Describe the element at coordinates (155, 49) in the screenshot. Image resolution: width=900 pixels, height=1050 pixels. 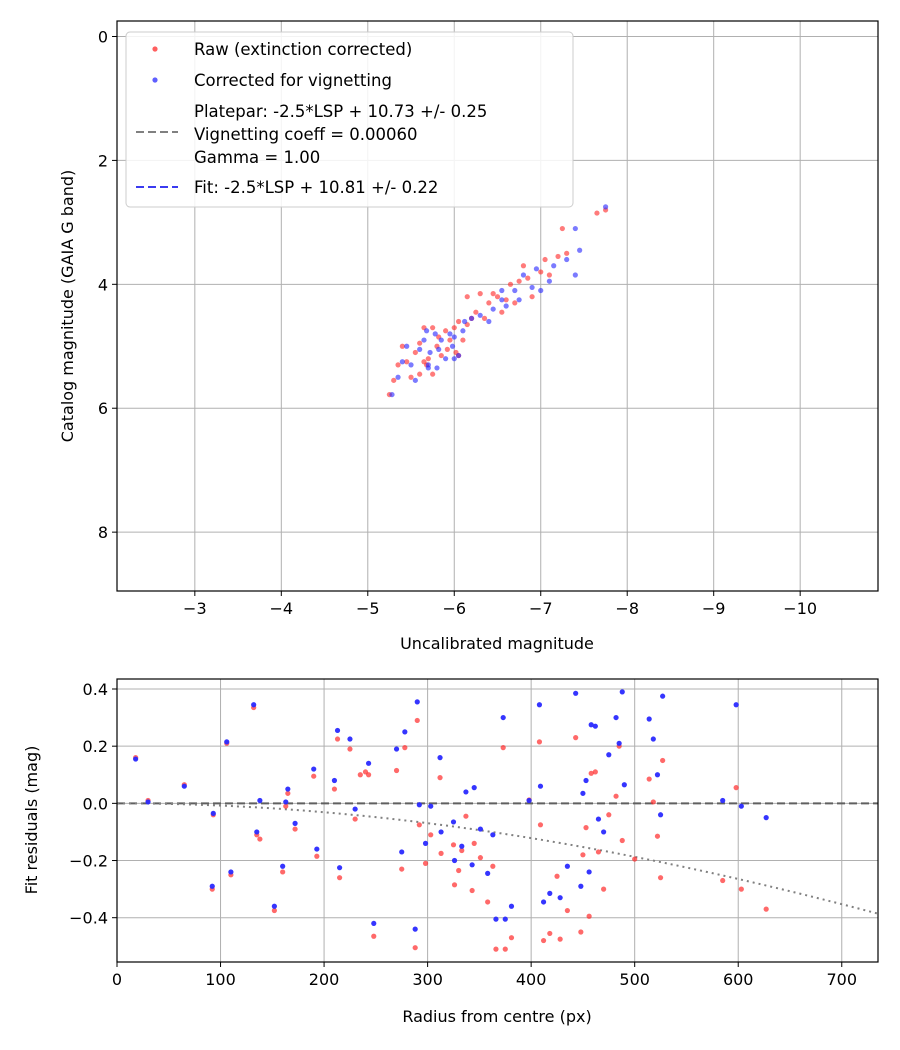
I see `legend-marker-raw` at that location.